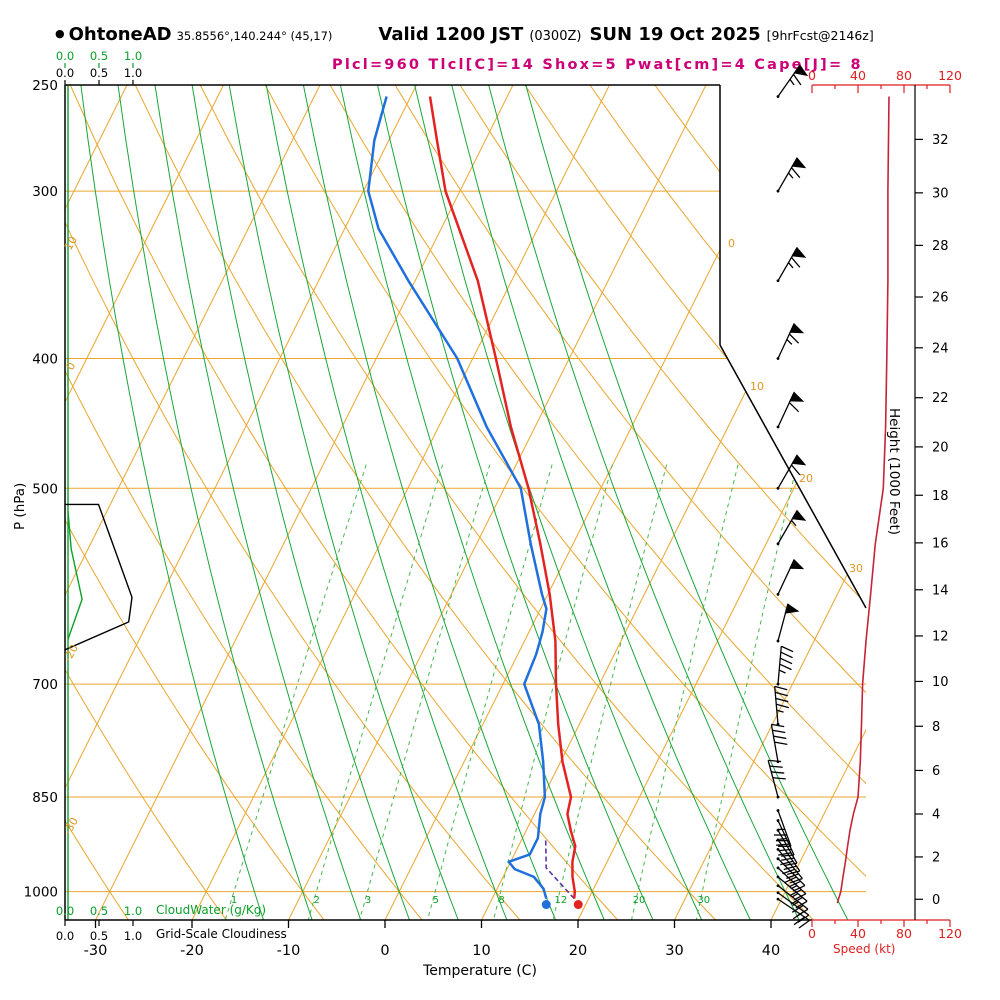  What do you see at coordinates (45, 798) in the screenshot?
I see `svg-text: 850` at bounding box center [45, 798].